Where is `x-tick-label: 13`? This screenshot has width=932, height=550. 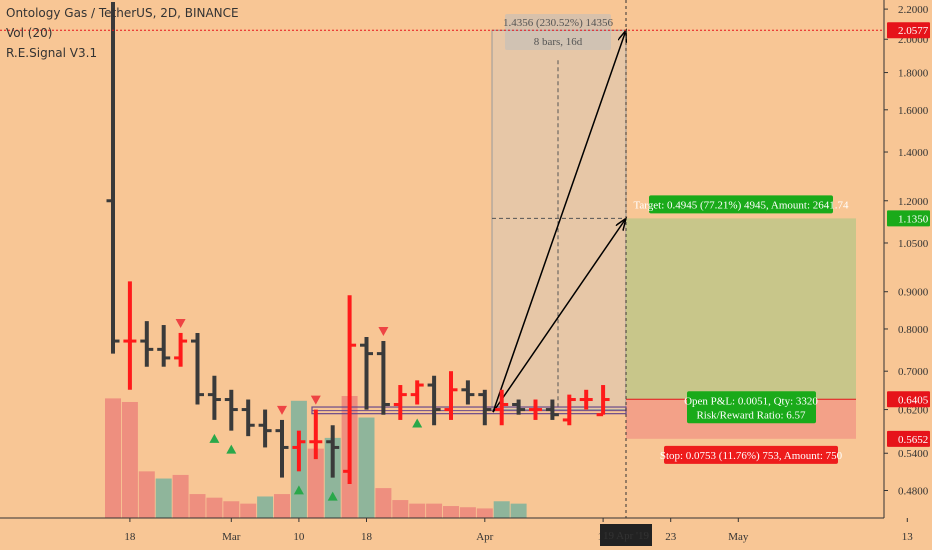
x-tick-label: 13 is located at coordinates (908, 537).